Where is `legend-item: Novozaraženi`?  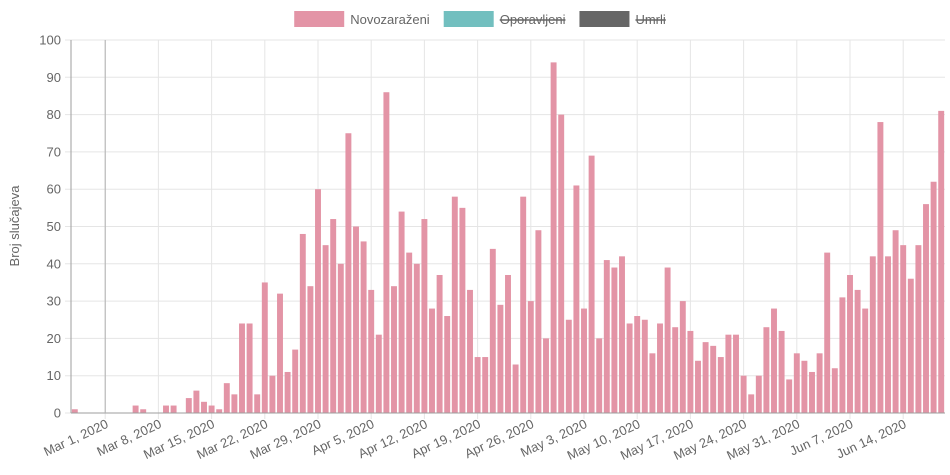 legend-item: Novozaraženi is located at coordinates (362, 19).